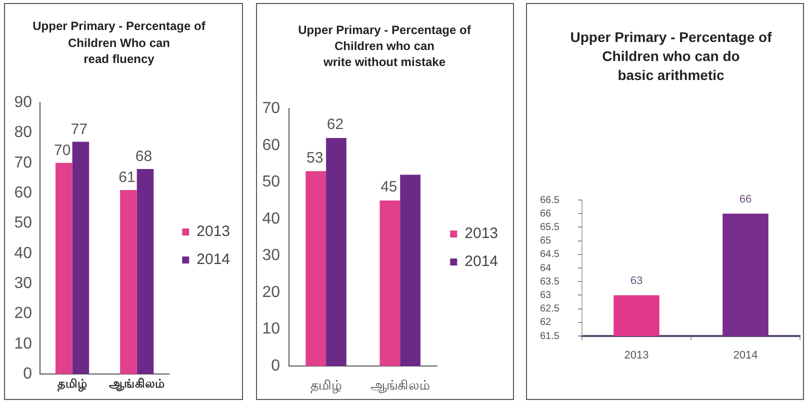 The width and height of the screenshot is (806, 401). Describe the element at coordinates (550, 227) in the screenshot. I see `y-tick-label: 65.5` at that location.